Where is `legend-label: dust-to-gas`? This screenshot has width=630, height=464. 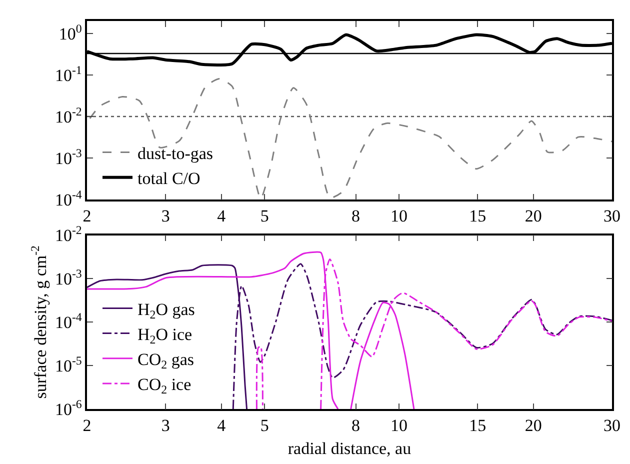
legend-label: dust-to-gas is located at coordinates (176, 153).